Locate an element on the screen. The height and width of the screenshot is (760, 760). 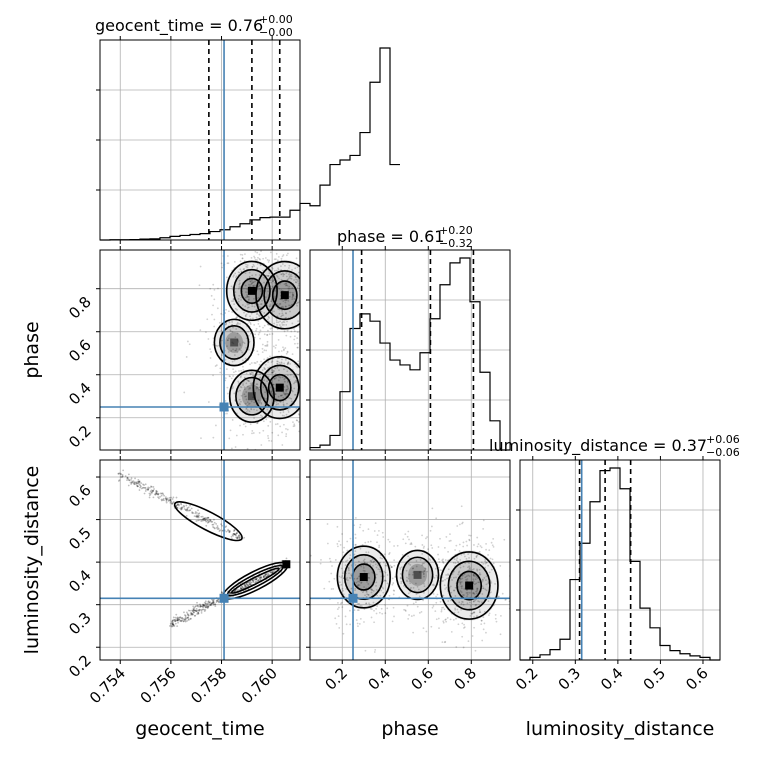
density-peak-cell is located at coordinates (417, 574).